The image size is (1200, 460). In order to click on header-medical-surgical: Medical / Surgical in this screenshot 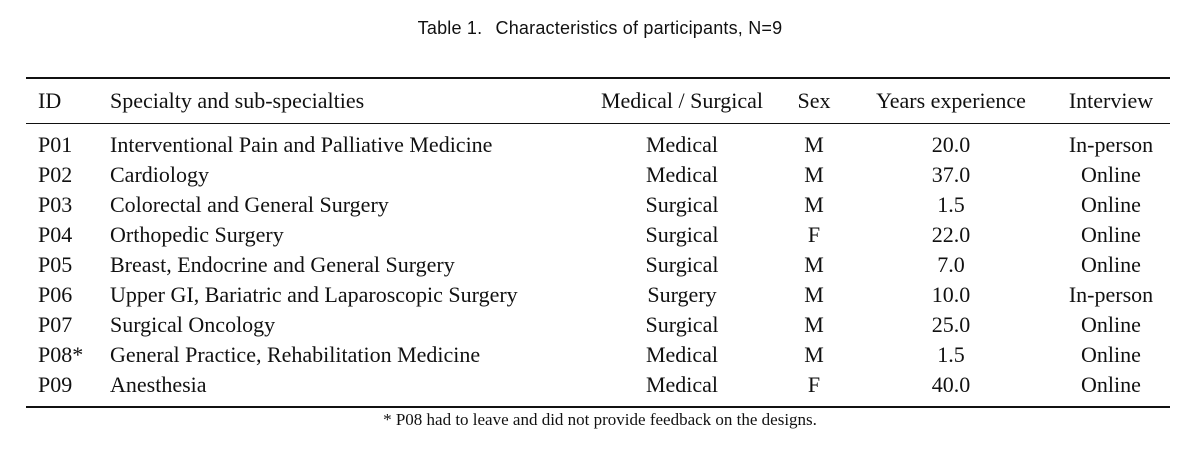, I will do `click(682, 100)`.